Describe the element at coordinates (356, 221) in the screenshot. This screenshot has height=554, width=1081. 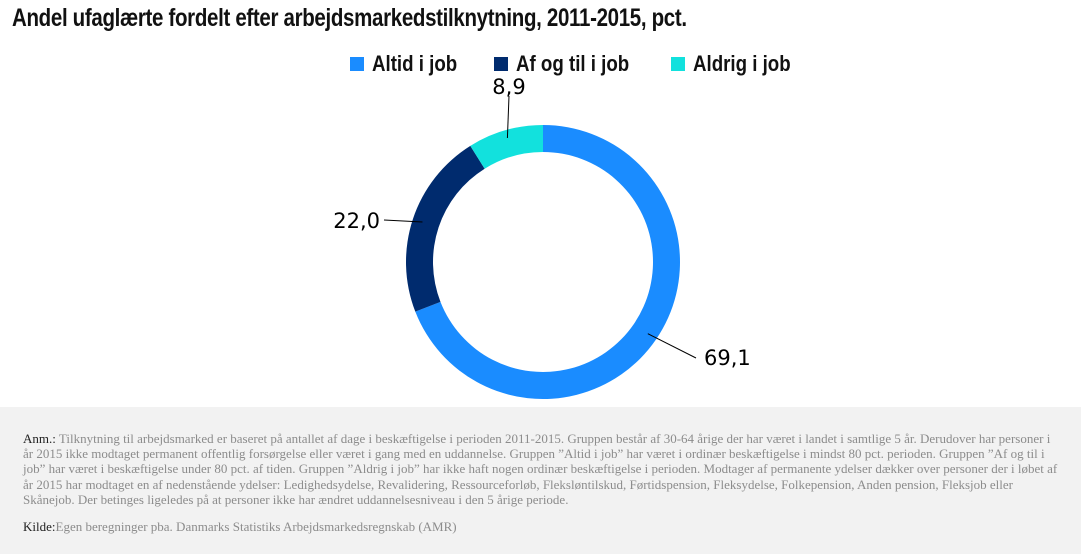
I see `data-label-af-og-til-i-job: 22,0` at that location.